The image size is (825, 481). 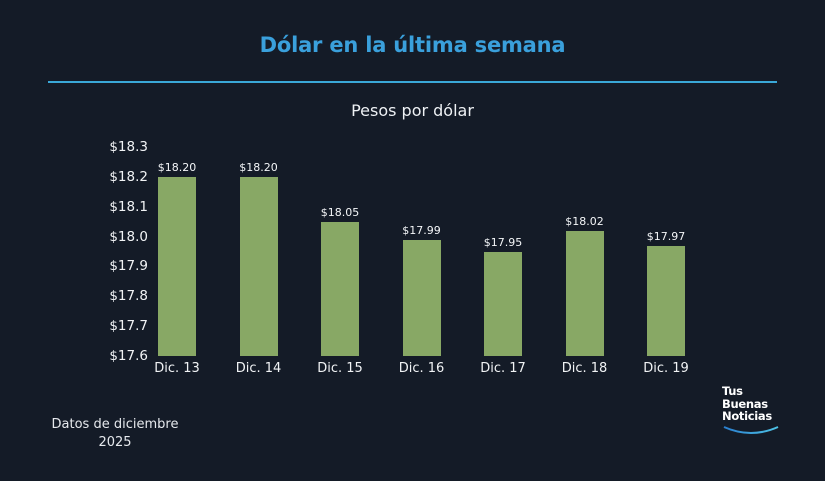 What do you see at coordinates (751, 429) in the screenshot?
I see `logo-smile-arc-icon` at bounding box center [751, 429].